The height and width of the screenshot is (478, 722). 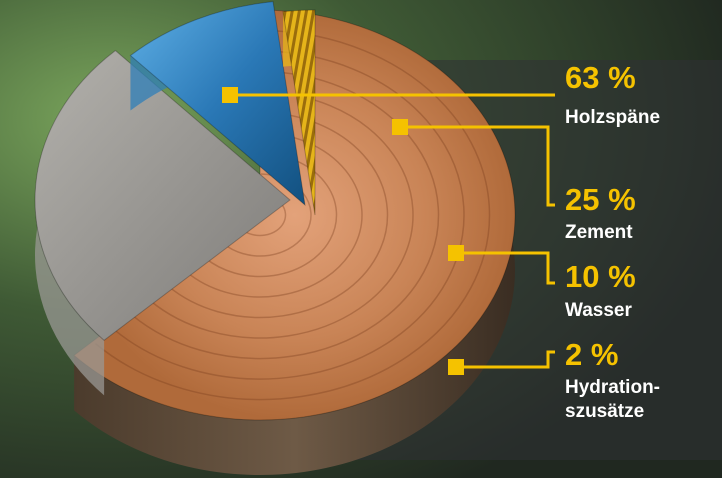 What do you see at coordinates (599, 232) in the screenshot?
I see `slice-label: Zement` at bounding box center [599, 232].